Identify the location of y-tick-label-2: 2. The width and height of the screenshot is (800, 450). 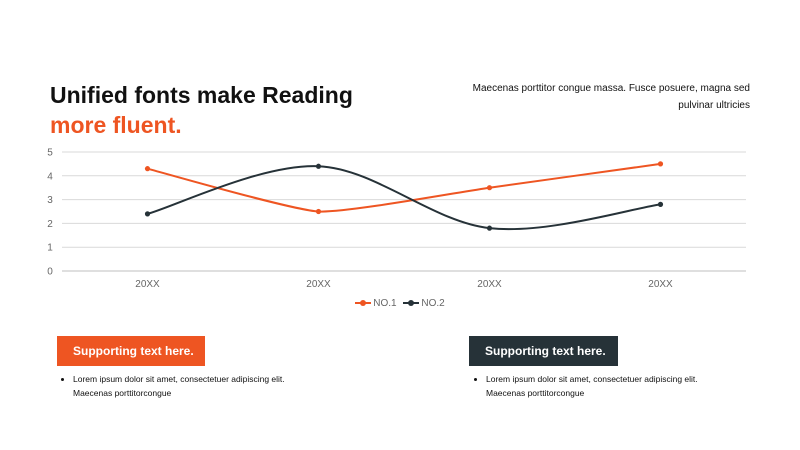
(50, 224).